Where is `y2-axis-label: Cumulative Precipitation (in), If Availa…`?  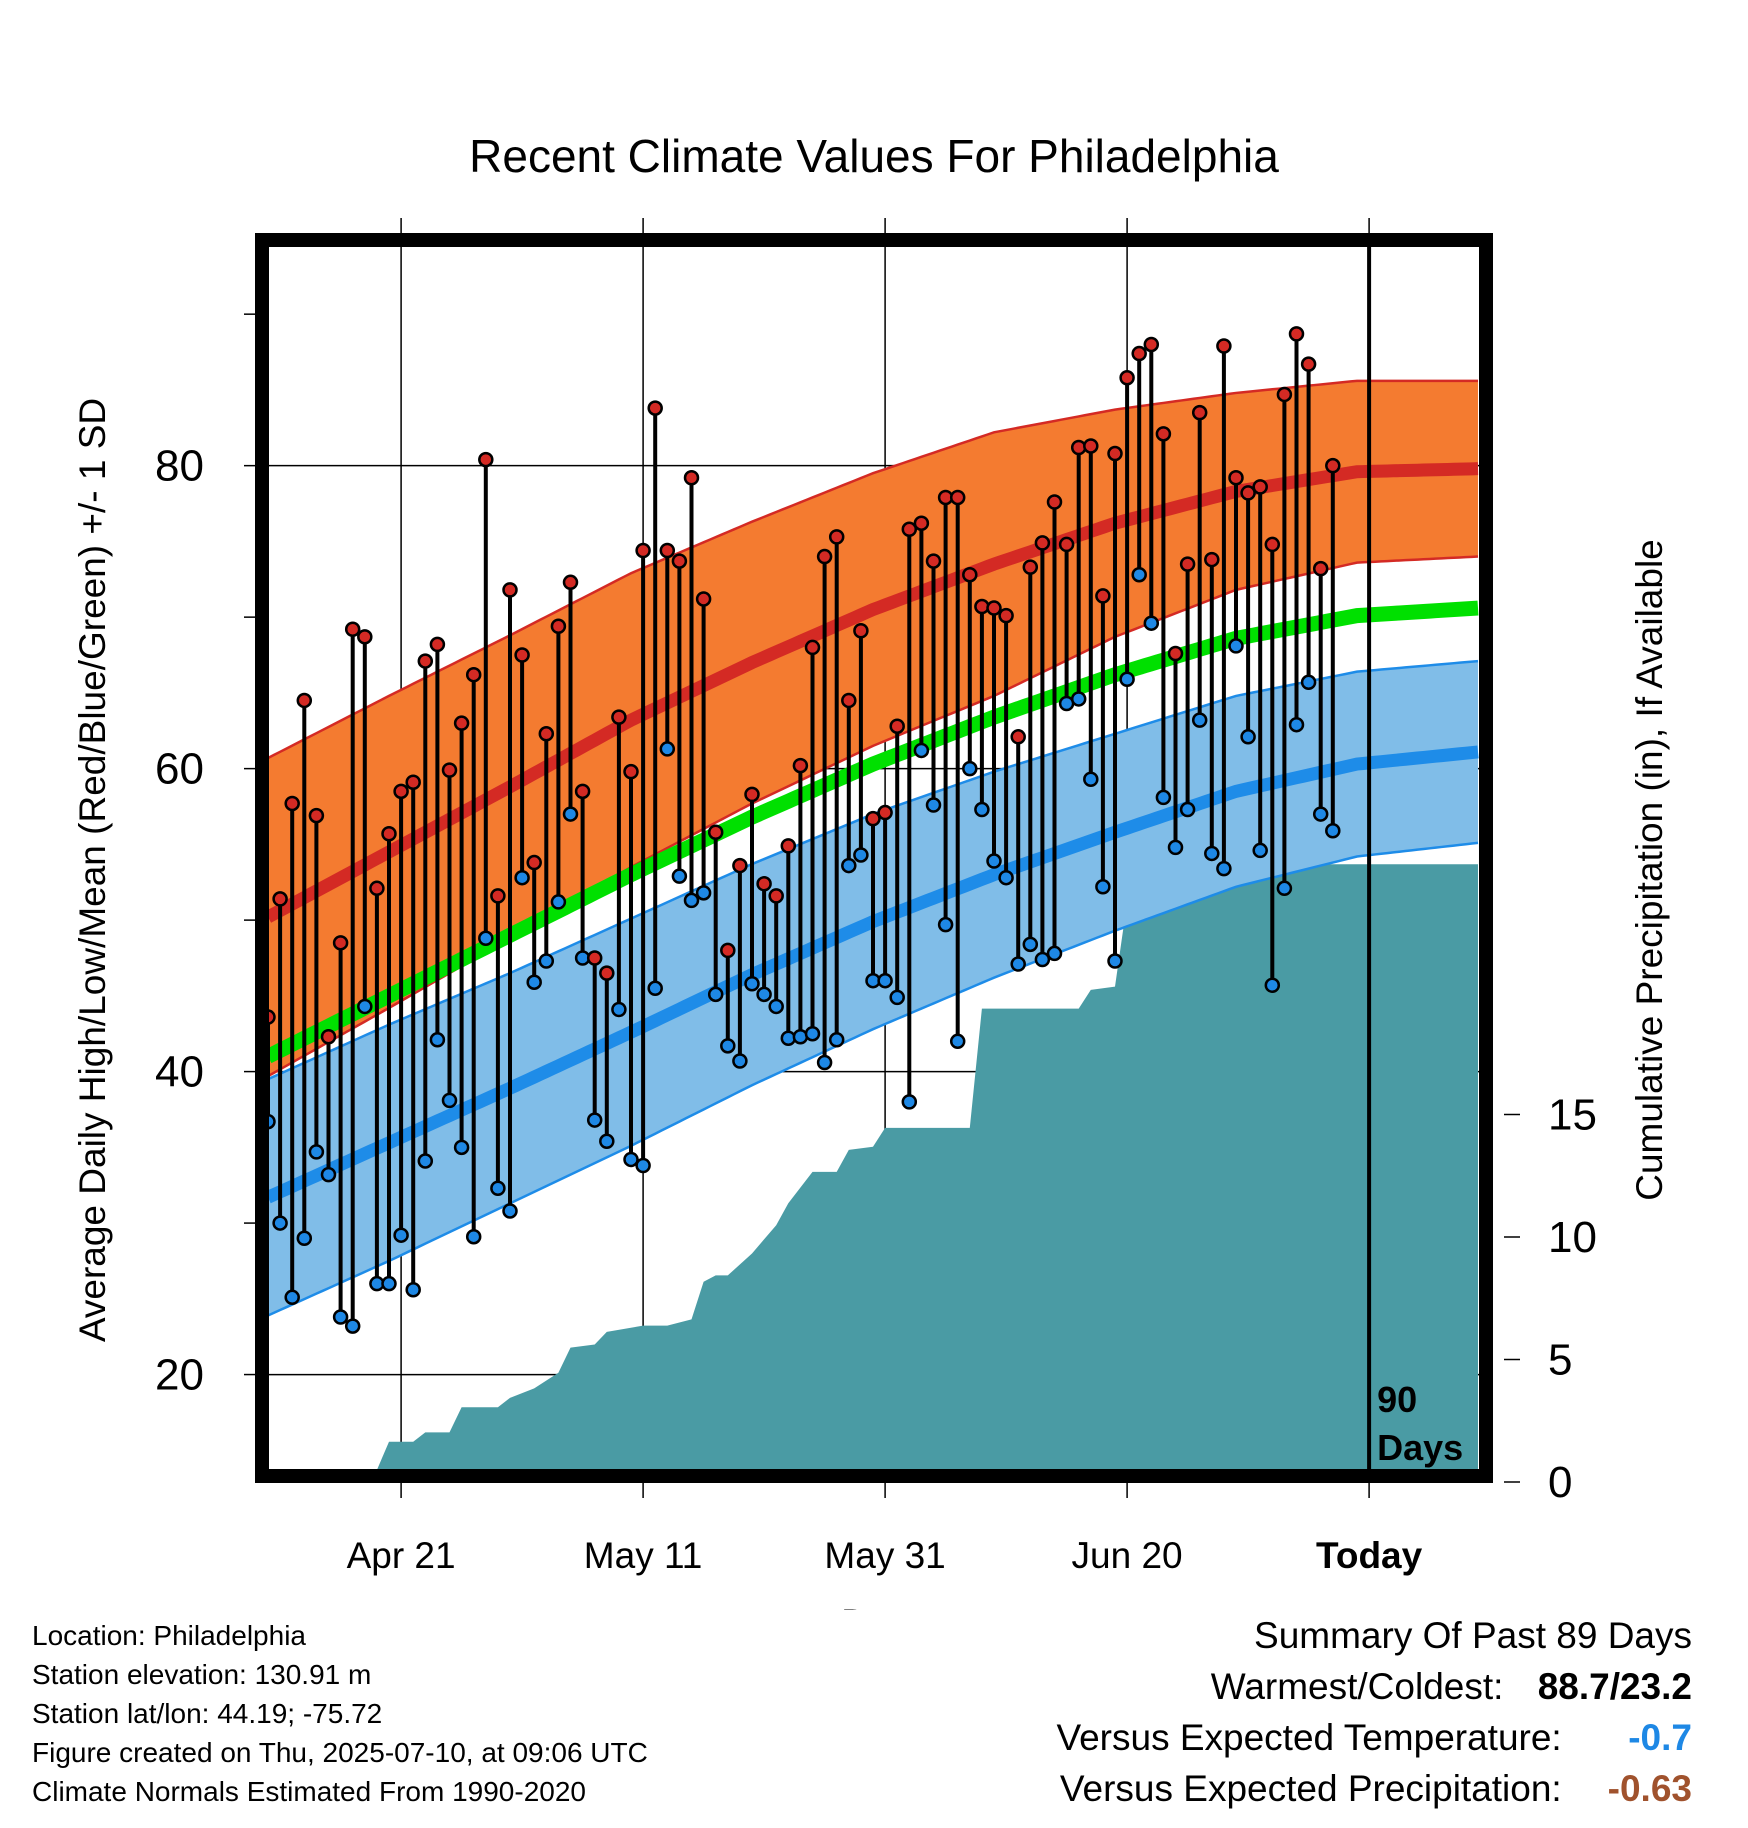 y2-axis-label: Cumulative Precipitation (in), If Availa… is located at coordinates (1649, 870).